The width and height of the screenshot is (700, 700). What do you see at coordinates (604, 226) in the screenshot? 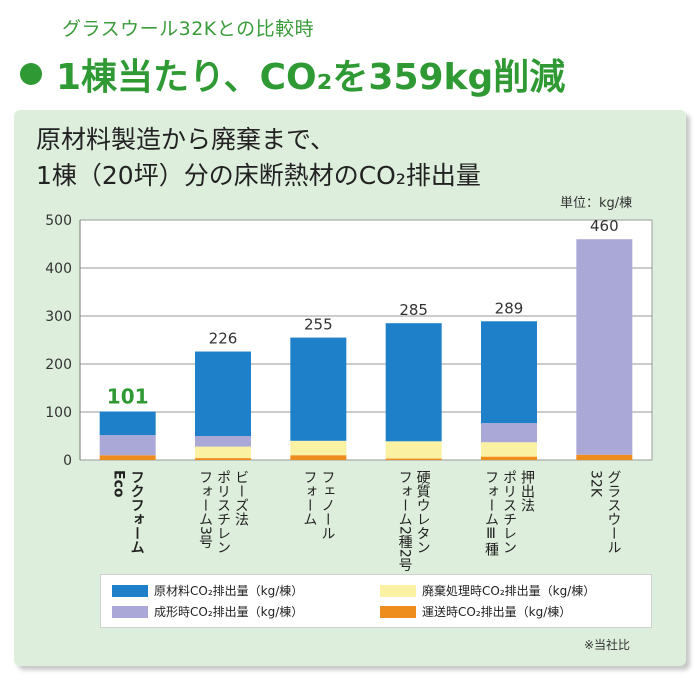
I see `bar-total-label: 460` at bounding box center [604, 226].